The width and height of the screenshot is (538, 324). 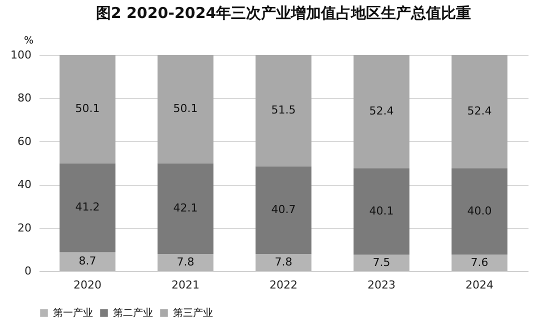 I want to click on x-tick-label: 2022, so click(x=284, y=285).